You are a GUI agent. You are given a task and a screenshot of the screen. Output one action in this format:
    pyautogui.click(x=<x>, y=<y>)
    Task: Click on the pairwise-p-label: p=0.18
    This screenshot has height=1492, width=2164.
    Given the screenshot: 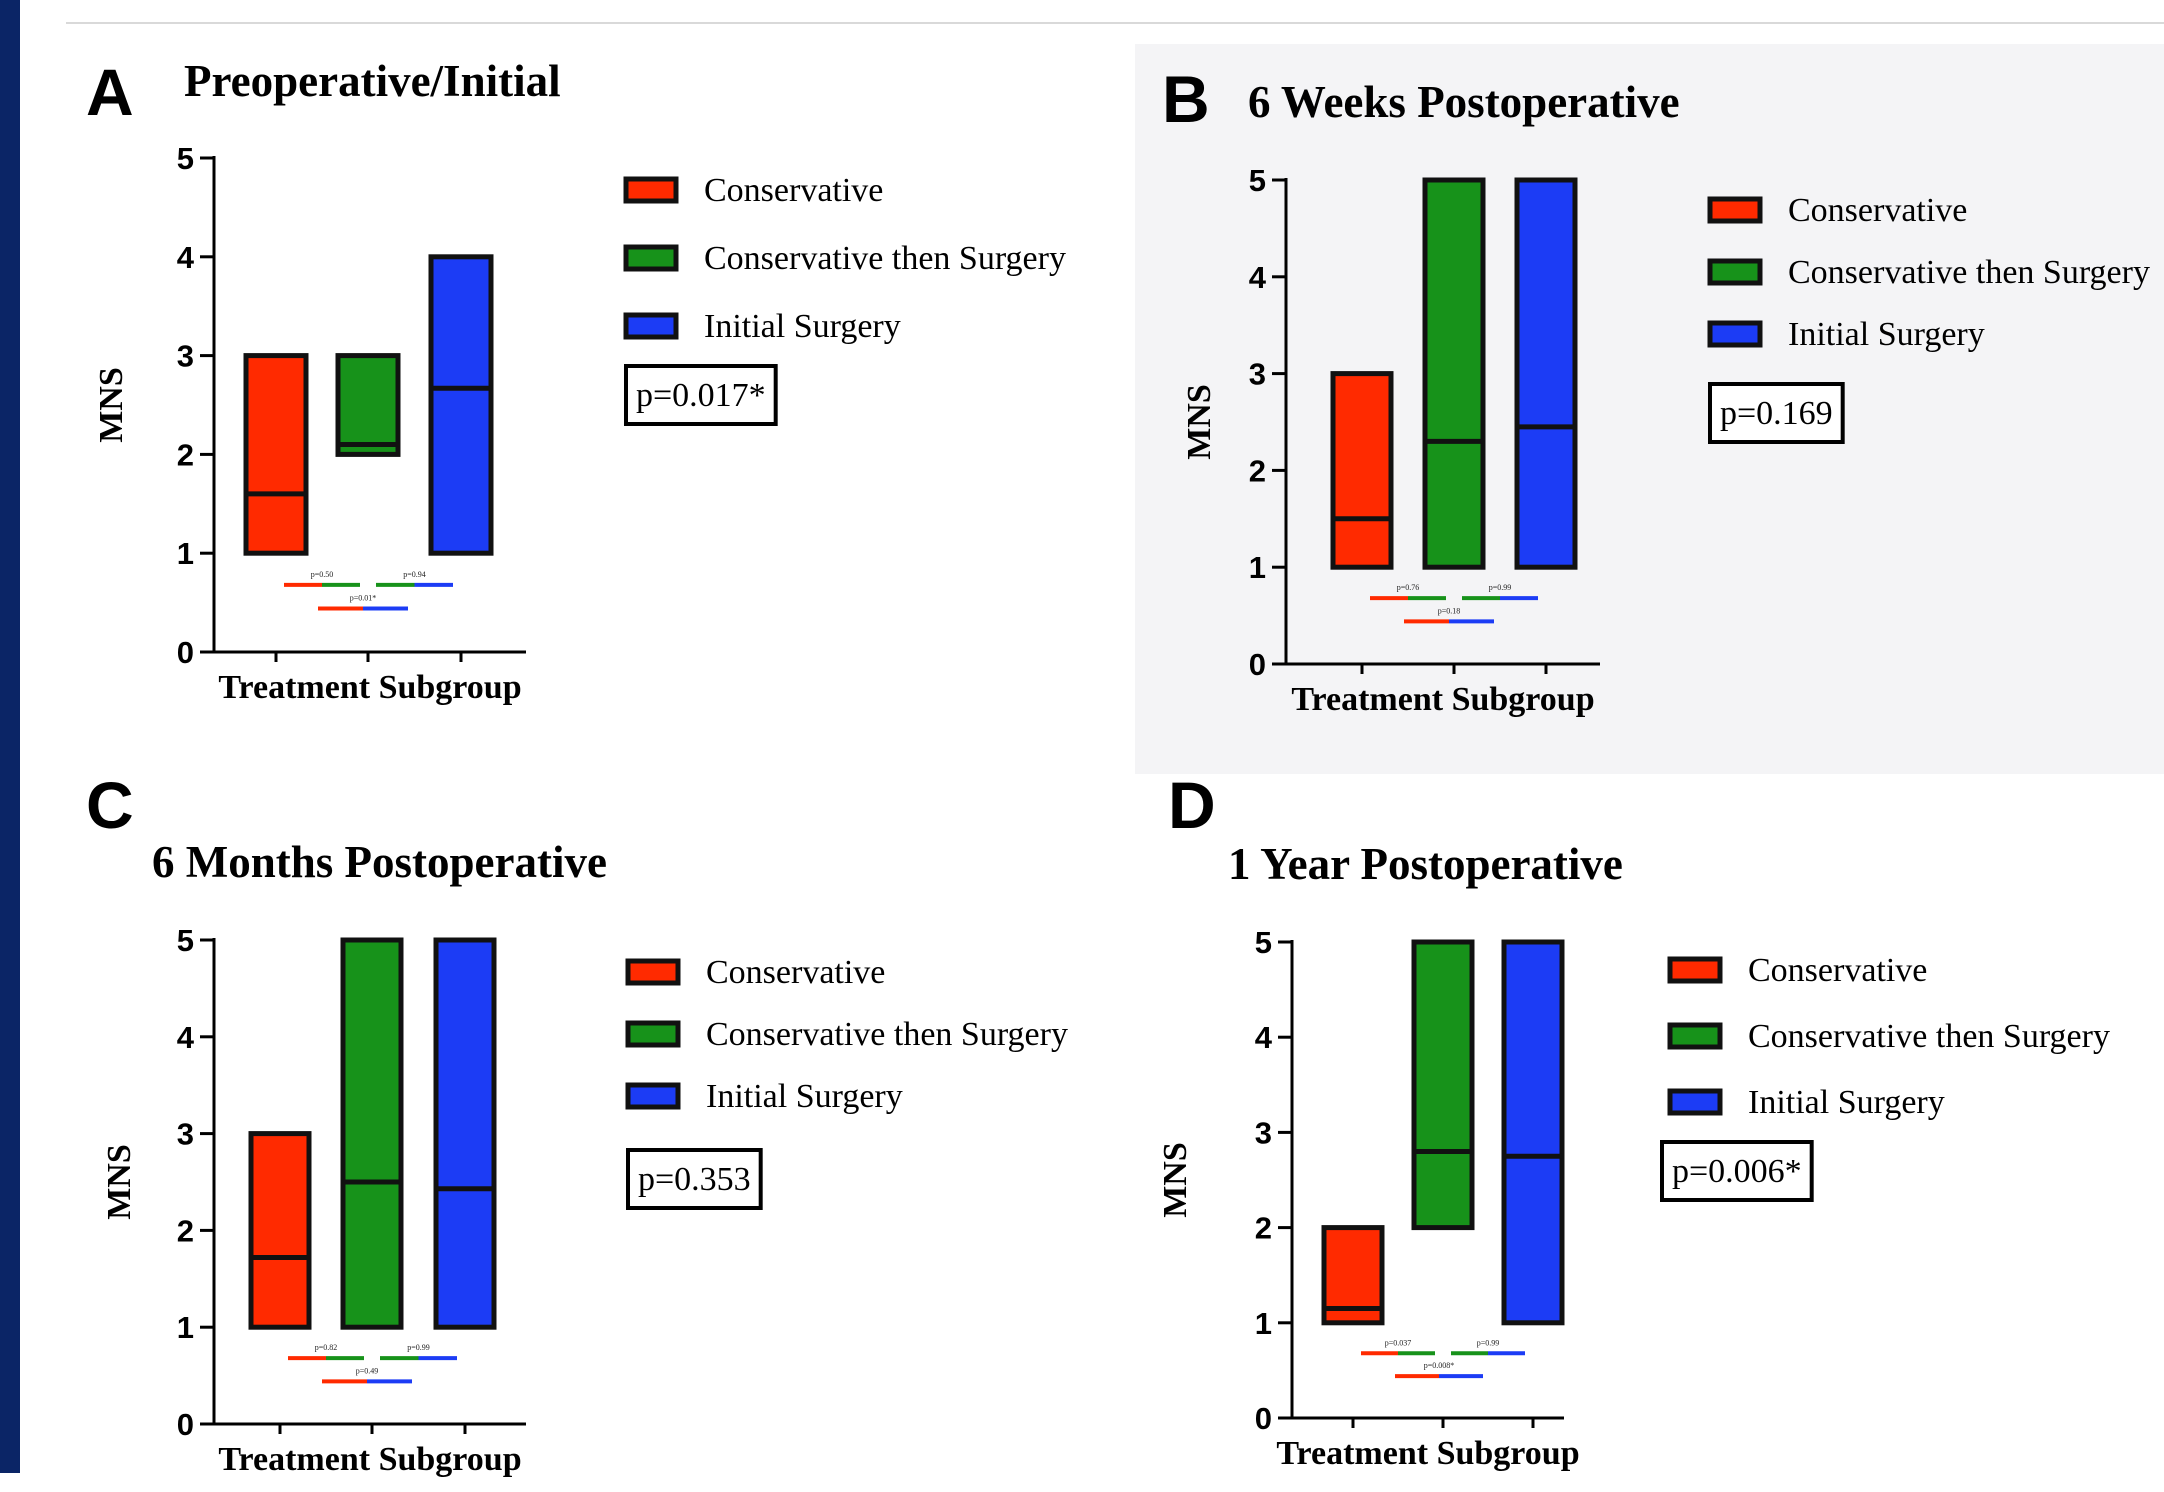 What is the action you would take?
    pyautogui.click(x=1449, y=610)
    